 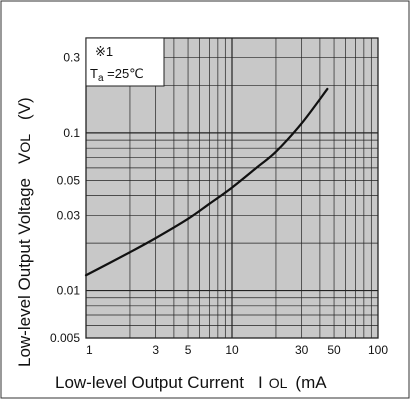 What do you see at coordinates (89, 350) in the screenshot?
I see `x-tick-label: 1` at bounding box center [89, 350].